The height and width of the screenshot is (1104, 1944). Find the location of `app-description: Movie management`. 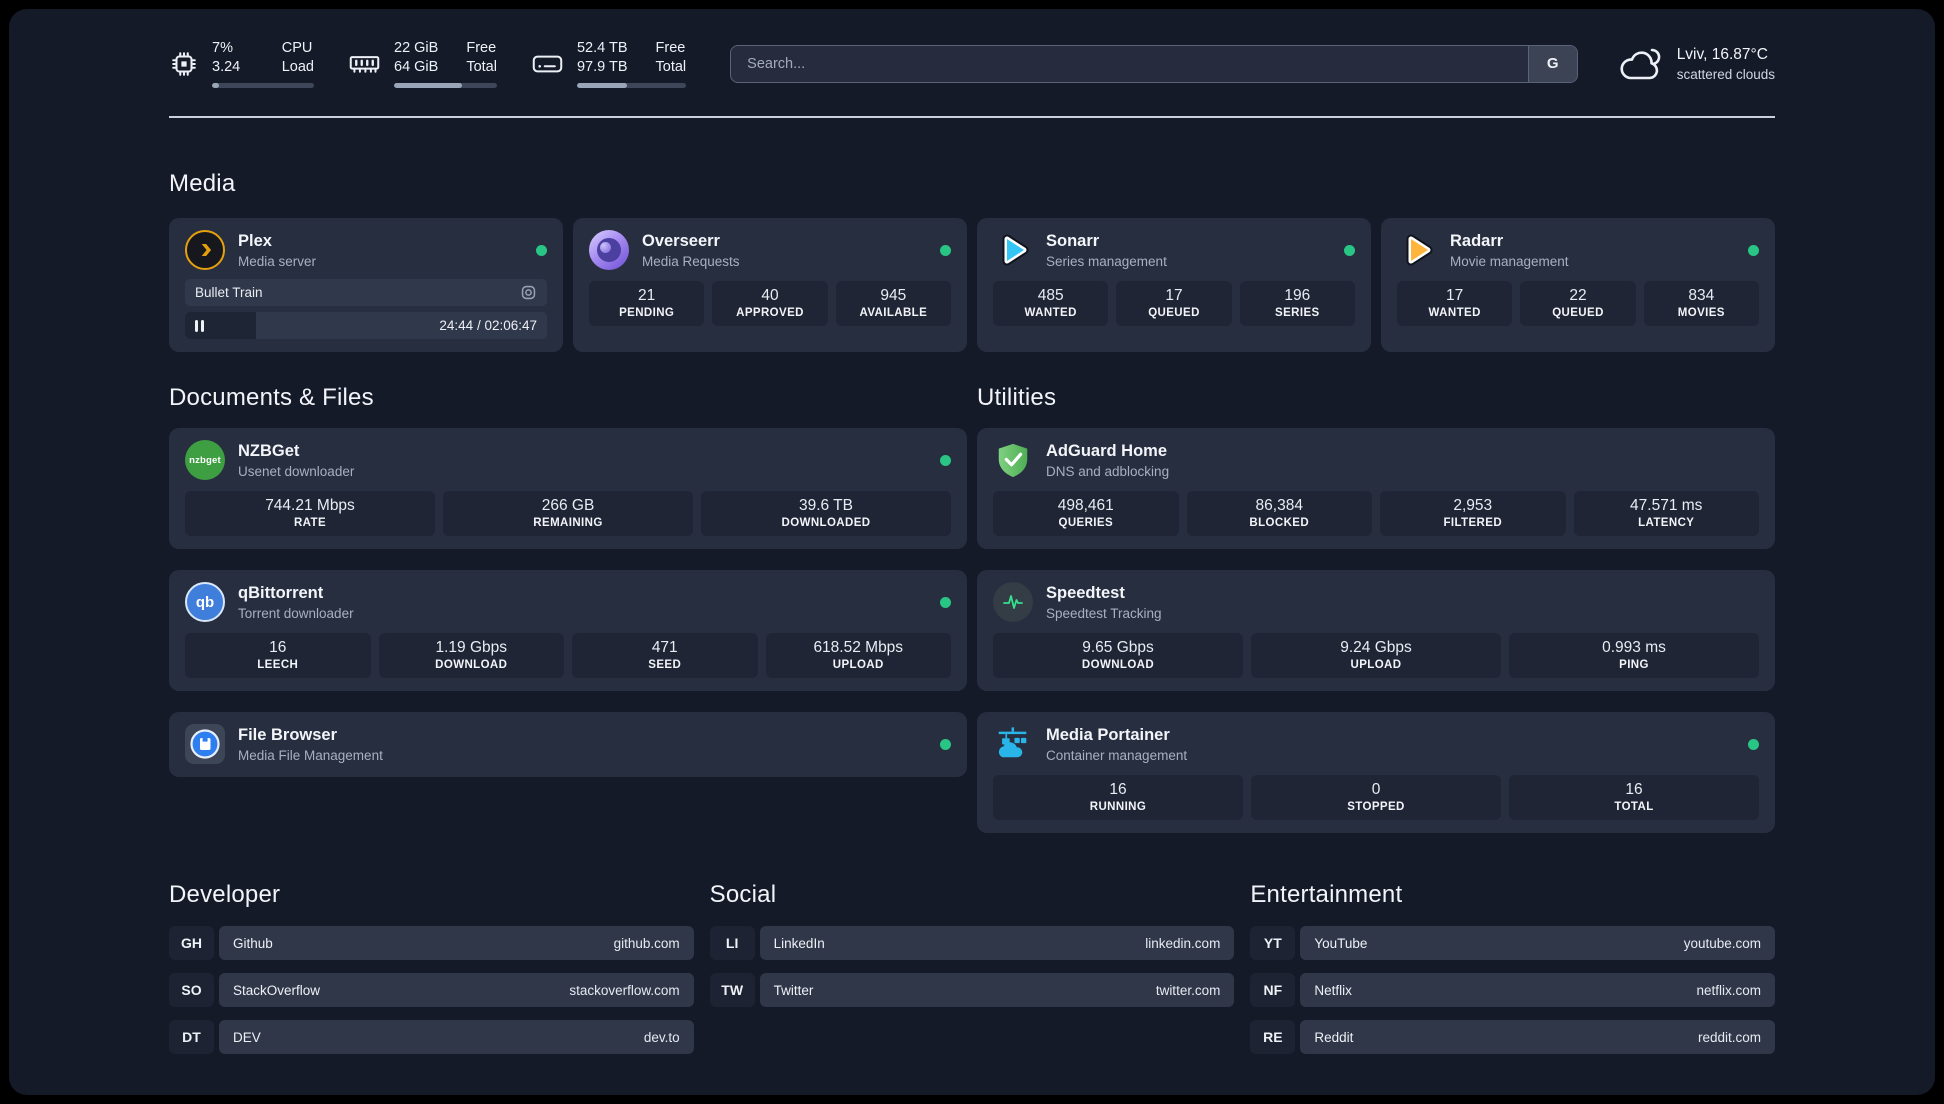

app-description: Movie management is located at coordinates (1509, 262).